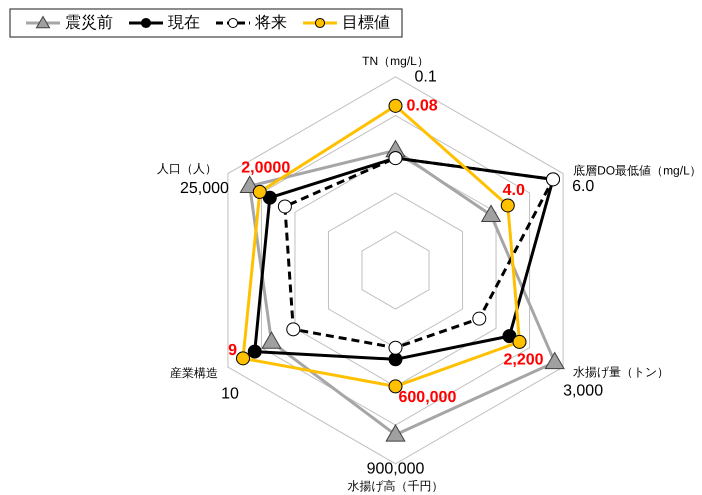 The width and height of the screenshot is (702, 495). Describe the element at coordinates (233, 350) in the screenshot. I see `text: 9` at that location.